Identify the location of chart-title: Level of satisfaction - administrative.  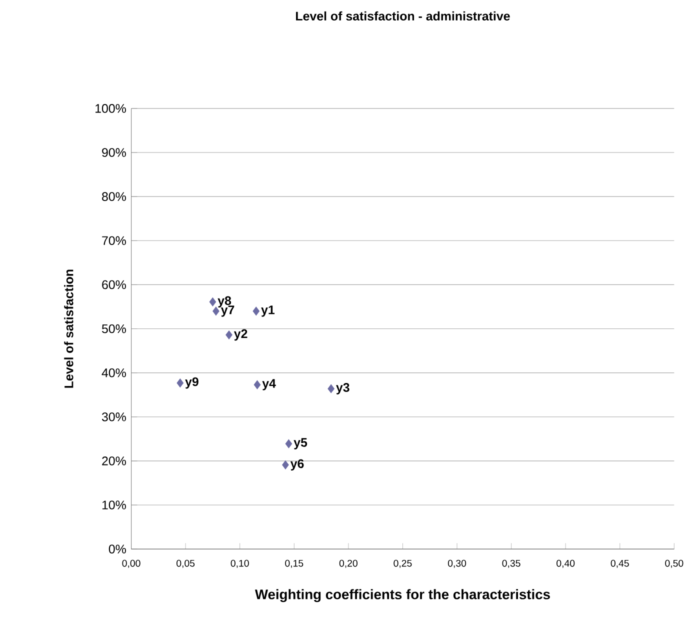
(403, 15).